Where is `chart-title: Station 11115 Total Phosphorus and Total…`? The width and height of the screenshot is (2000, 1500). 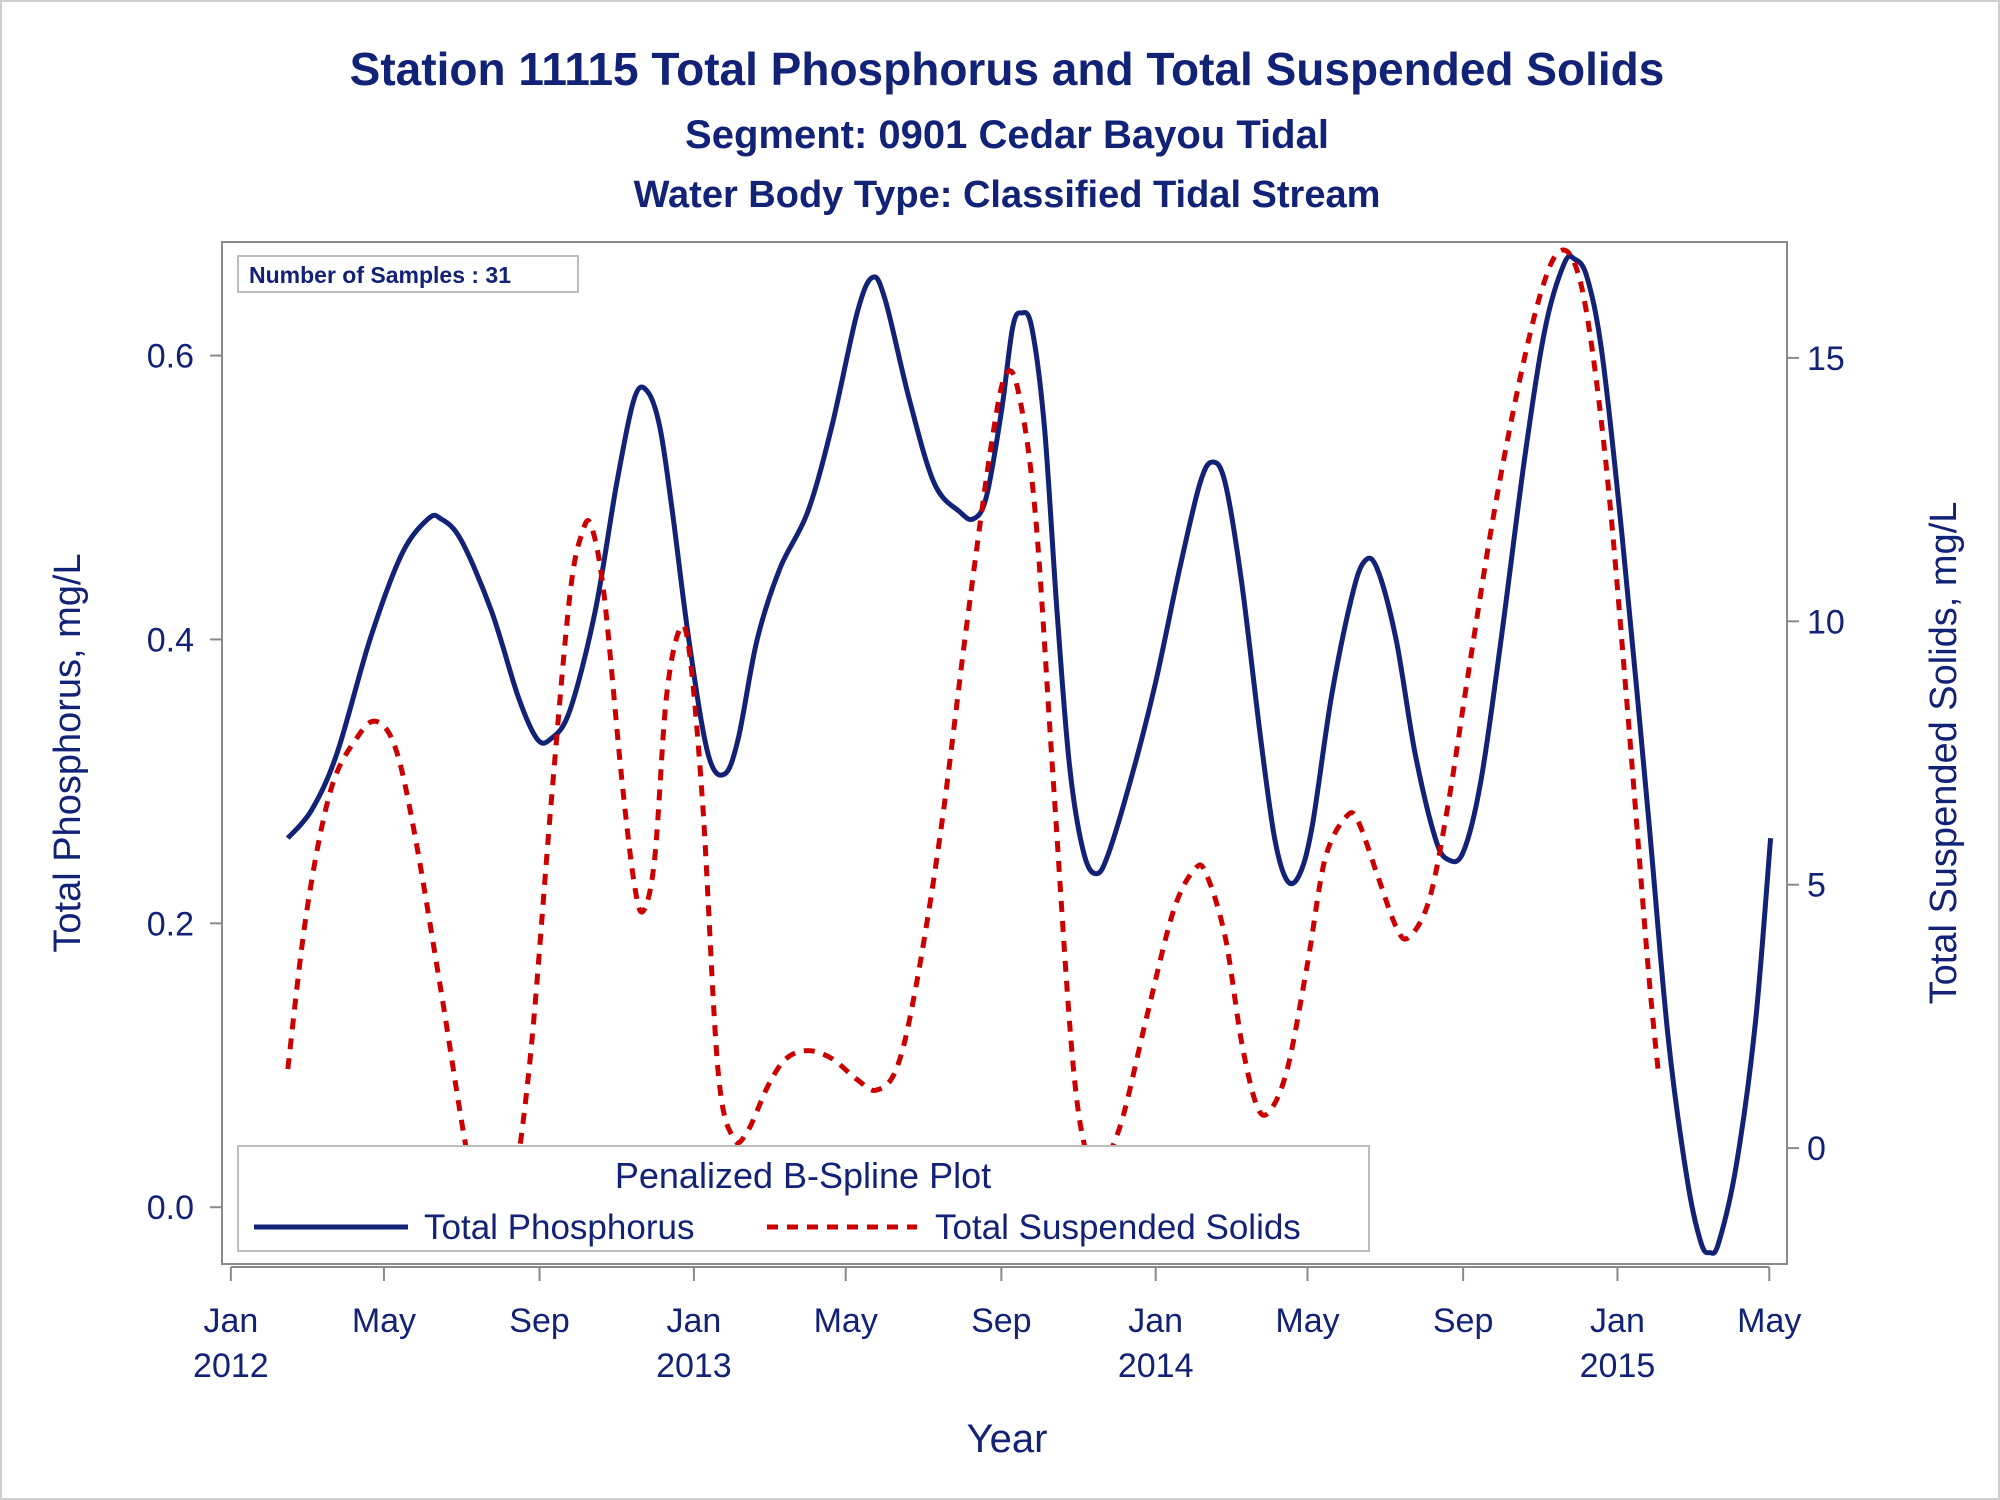
chart-title: Station 11115 Total Phosphorus and Total… is located at coordinates (1007, 69).